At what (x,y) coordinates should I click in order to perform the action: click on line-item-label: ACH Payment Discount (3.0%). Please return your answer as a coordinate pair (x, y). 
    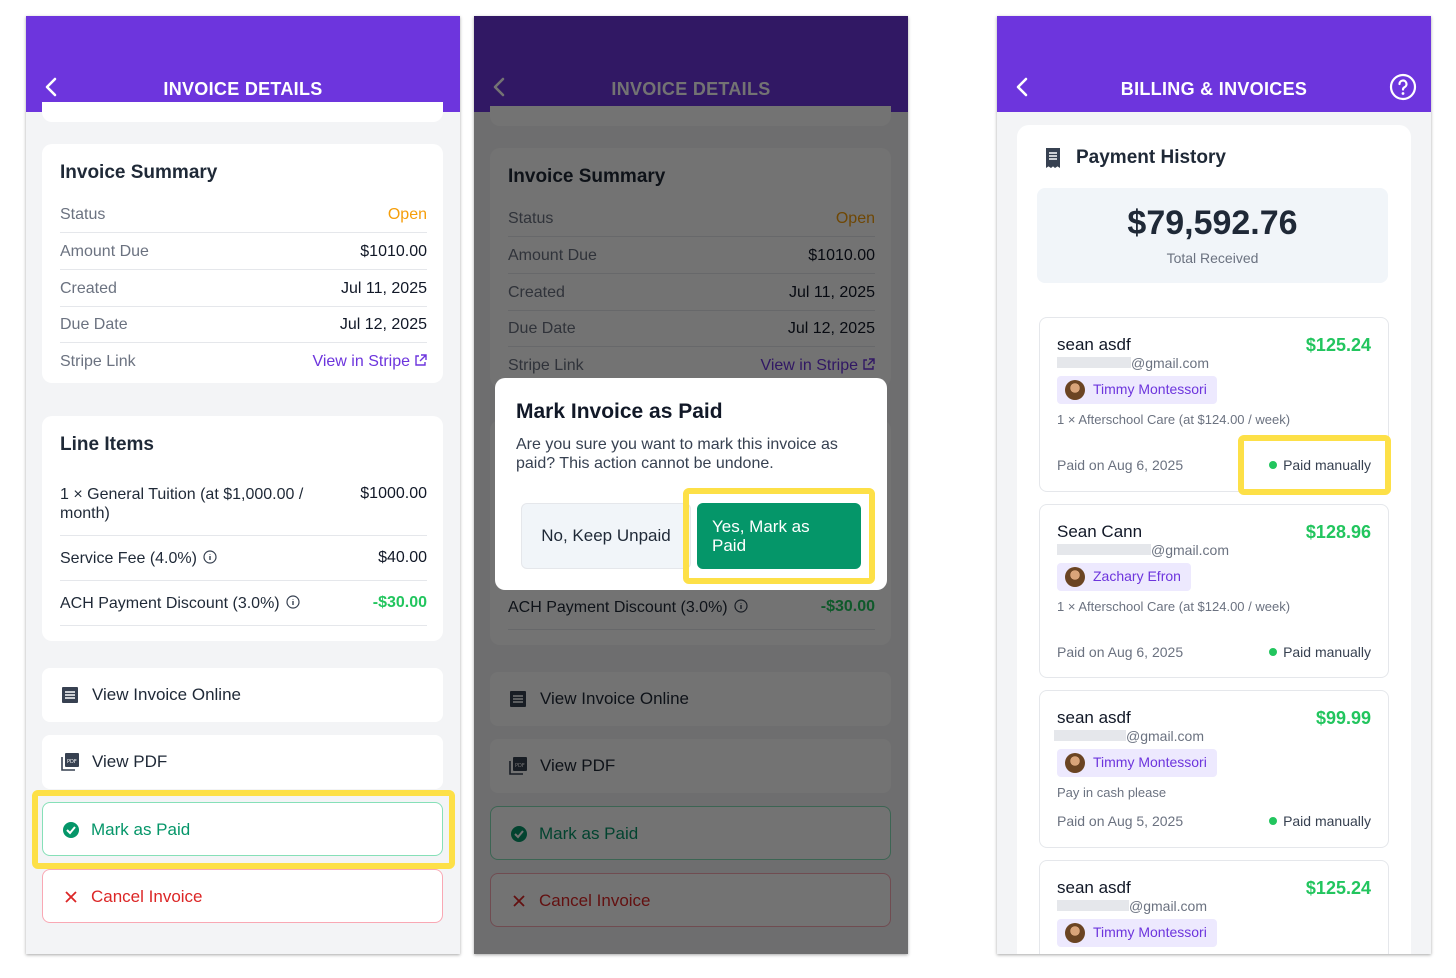
    Looking at the image, I should click on (195, 603).